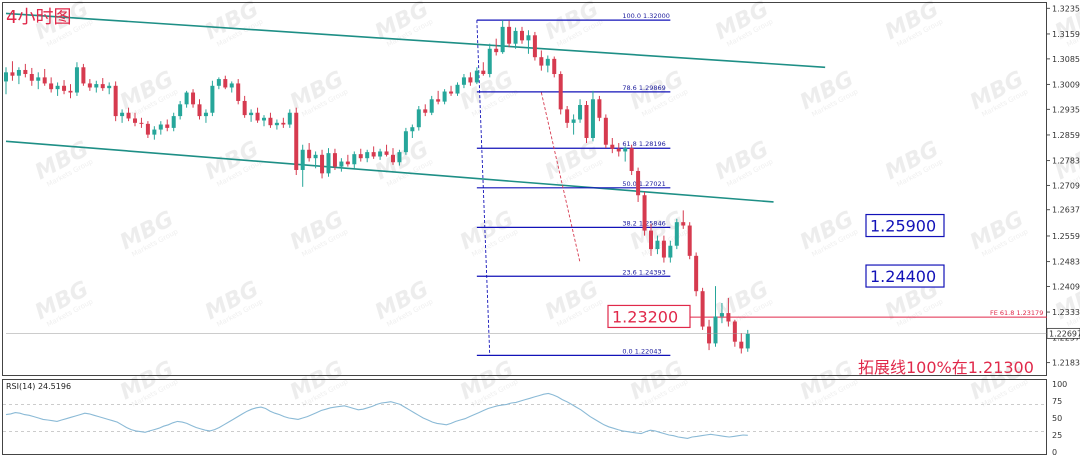 This screenshot has width=1080, height=458. I want to click on price-tick-label: 1.30090, so click(1066, 84).